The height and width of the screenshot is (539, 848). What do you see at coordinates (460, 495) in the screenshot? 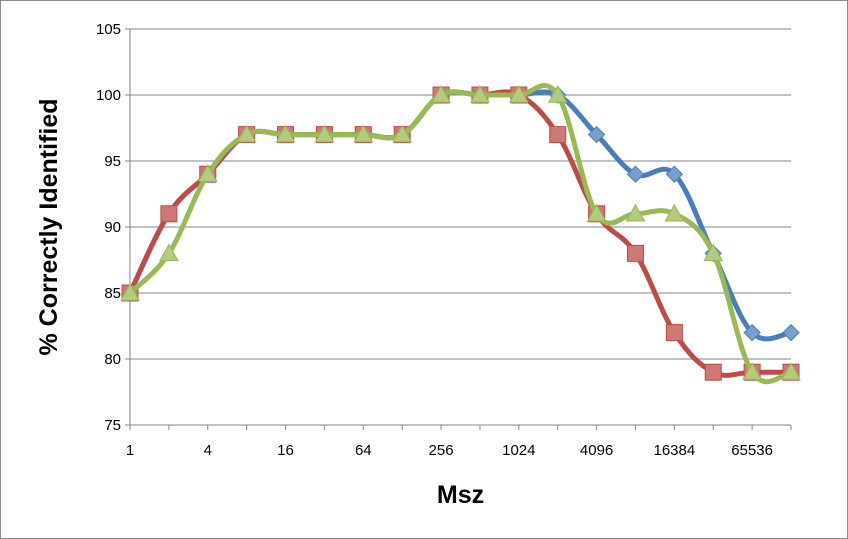
I see `x-axis-title: Msz` at bounding box center [460, 495].